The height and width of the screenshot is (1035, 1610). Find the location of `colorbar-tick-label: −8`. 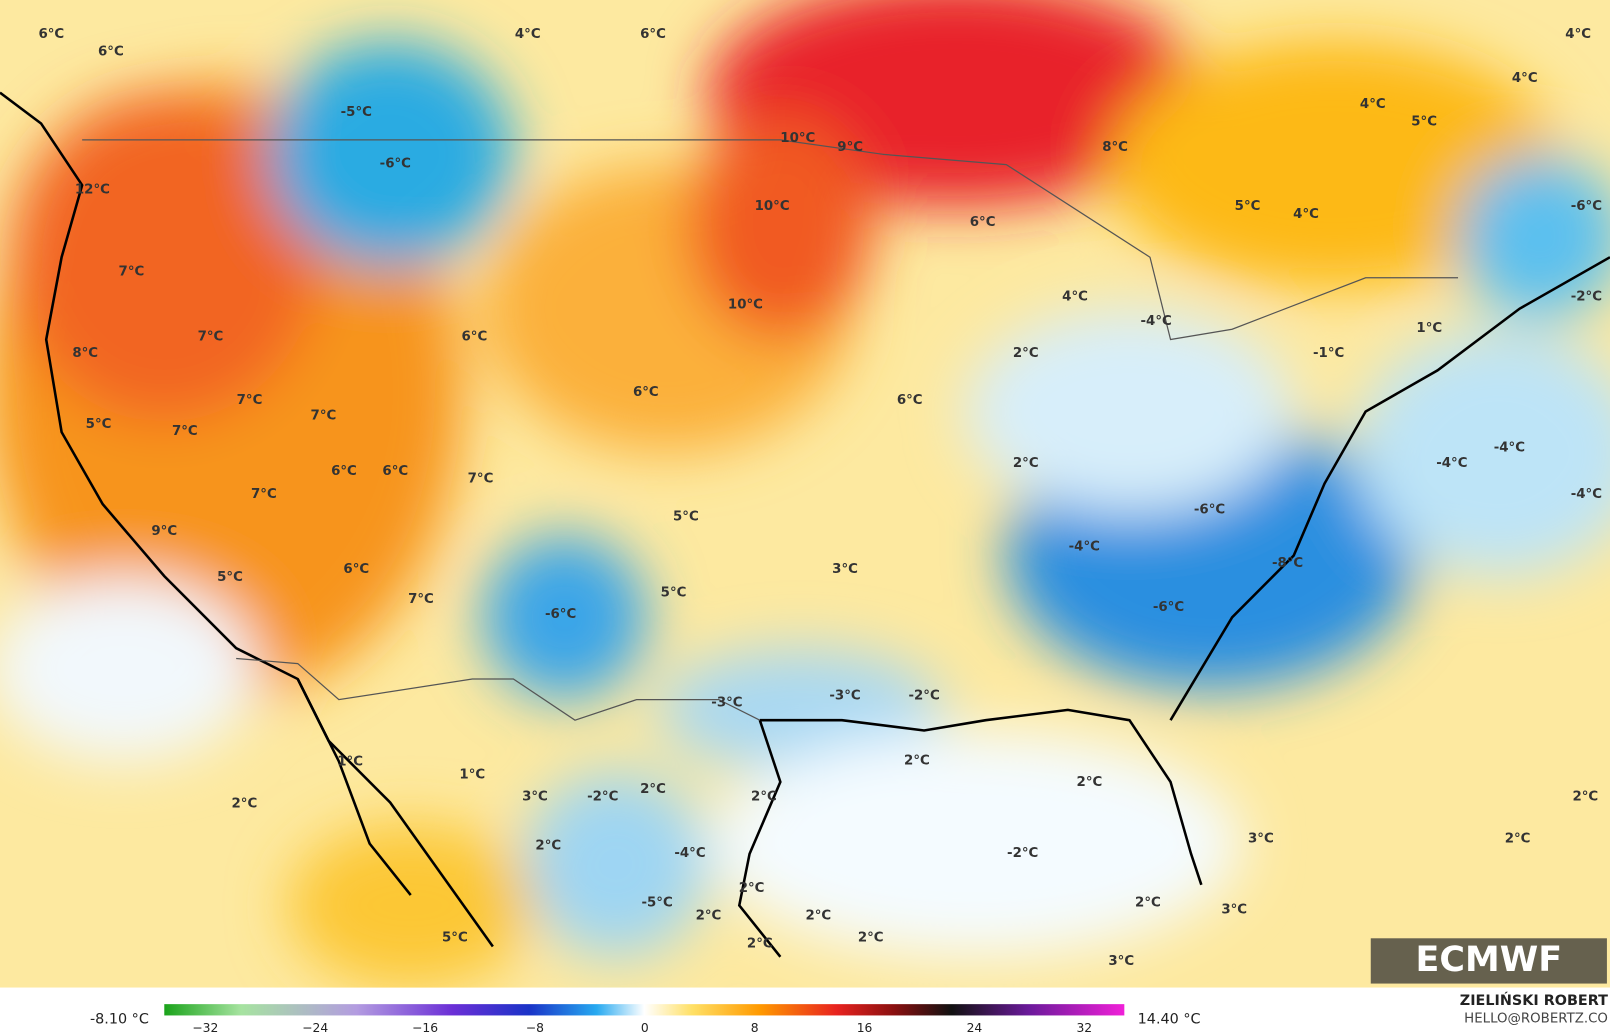

colorbar-tick-label: −8 is located at coordinates (535, 1028).